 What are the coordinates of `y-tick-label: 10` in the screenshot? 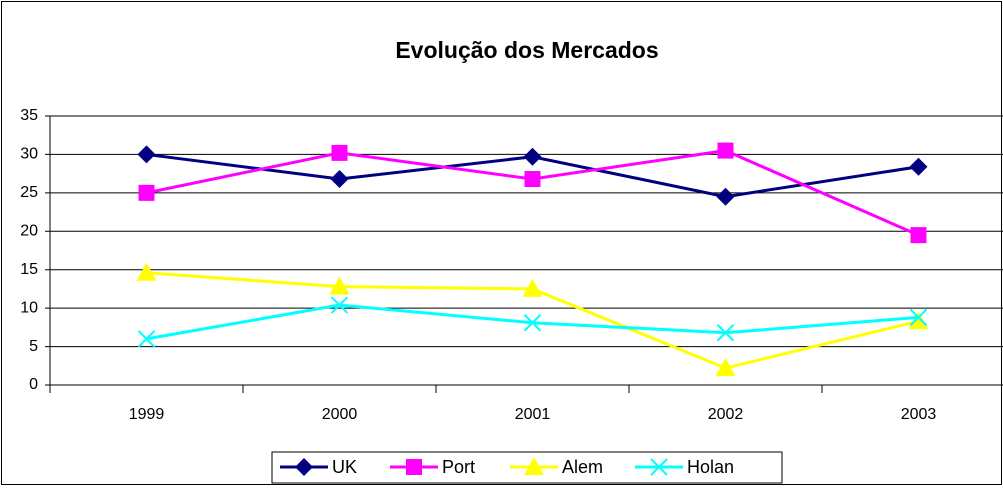 It's located at (29, 307).